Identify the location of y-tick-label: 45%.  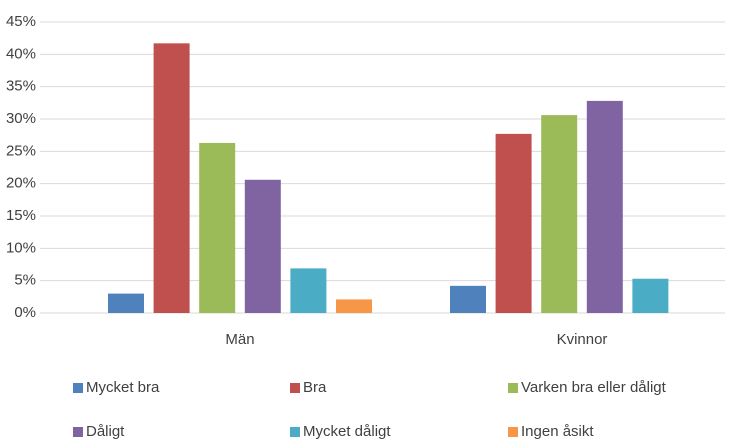
(21, 21).